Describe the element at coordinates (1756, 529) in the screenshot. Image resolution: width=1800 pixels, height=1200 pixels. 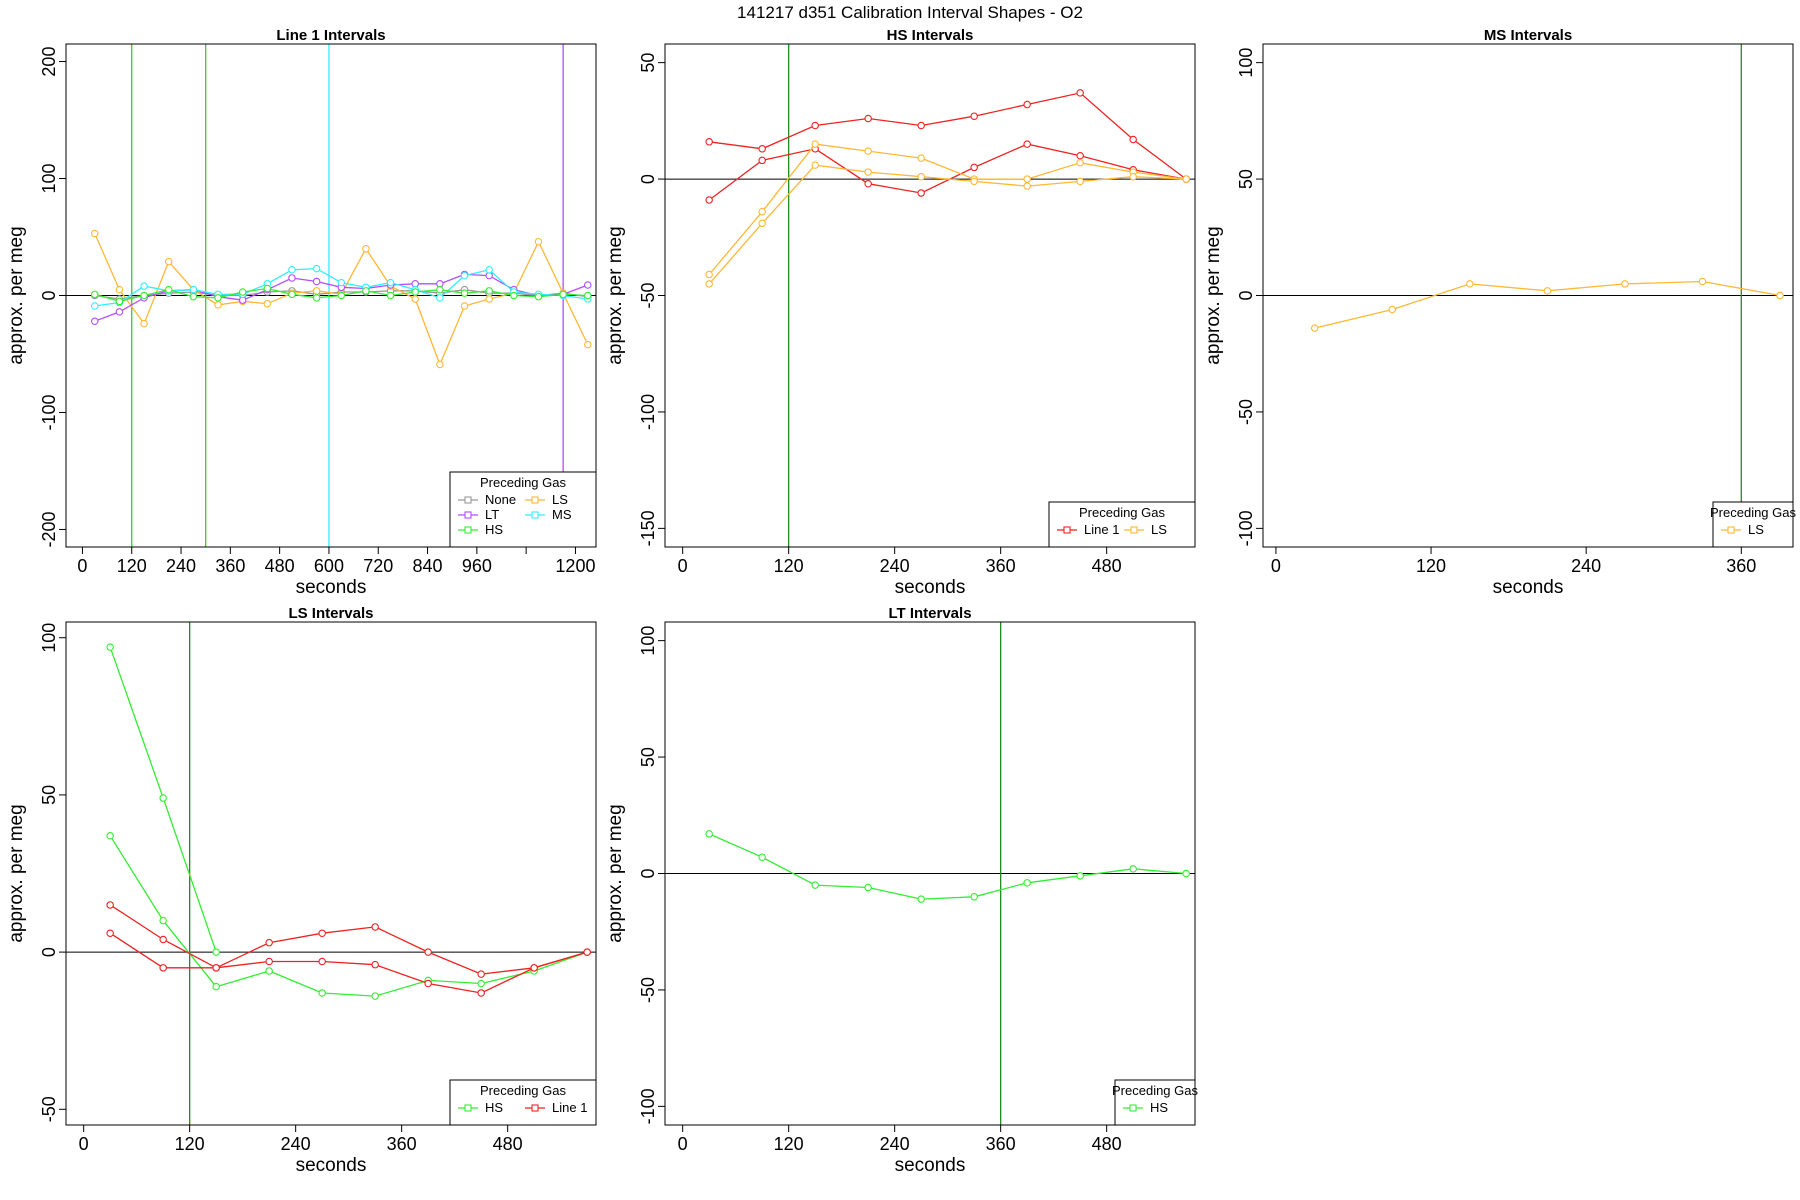
I see `legend-label: LS` at that location.